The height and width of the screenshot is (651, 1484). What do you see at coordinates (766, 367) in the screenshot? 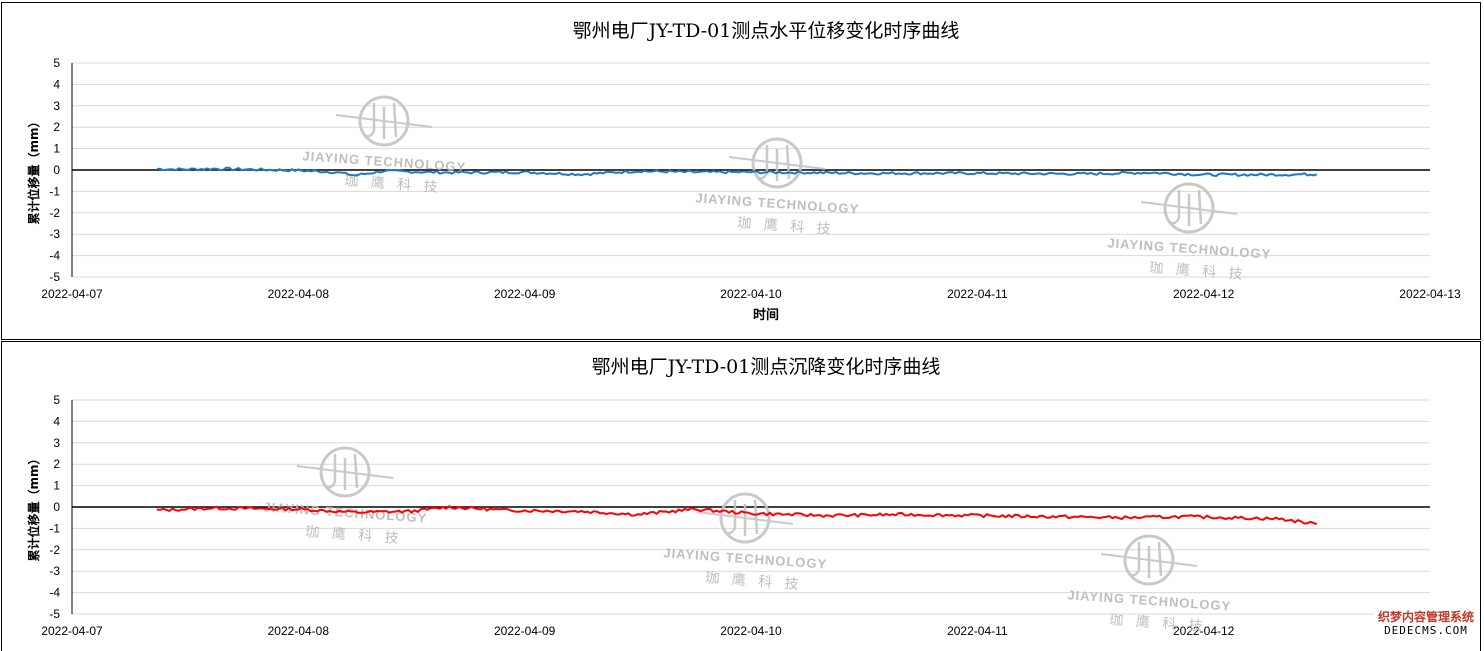
I see `chart-title: 鄂州电厂JY-TD-01测点沉降变化时序曲线` at bounding box center [766, 367].